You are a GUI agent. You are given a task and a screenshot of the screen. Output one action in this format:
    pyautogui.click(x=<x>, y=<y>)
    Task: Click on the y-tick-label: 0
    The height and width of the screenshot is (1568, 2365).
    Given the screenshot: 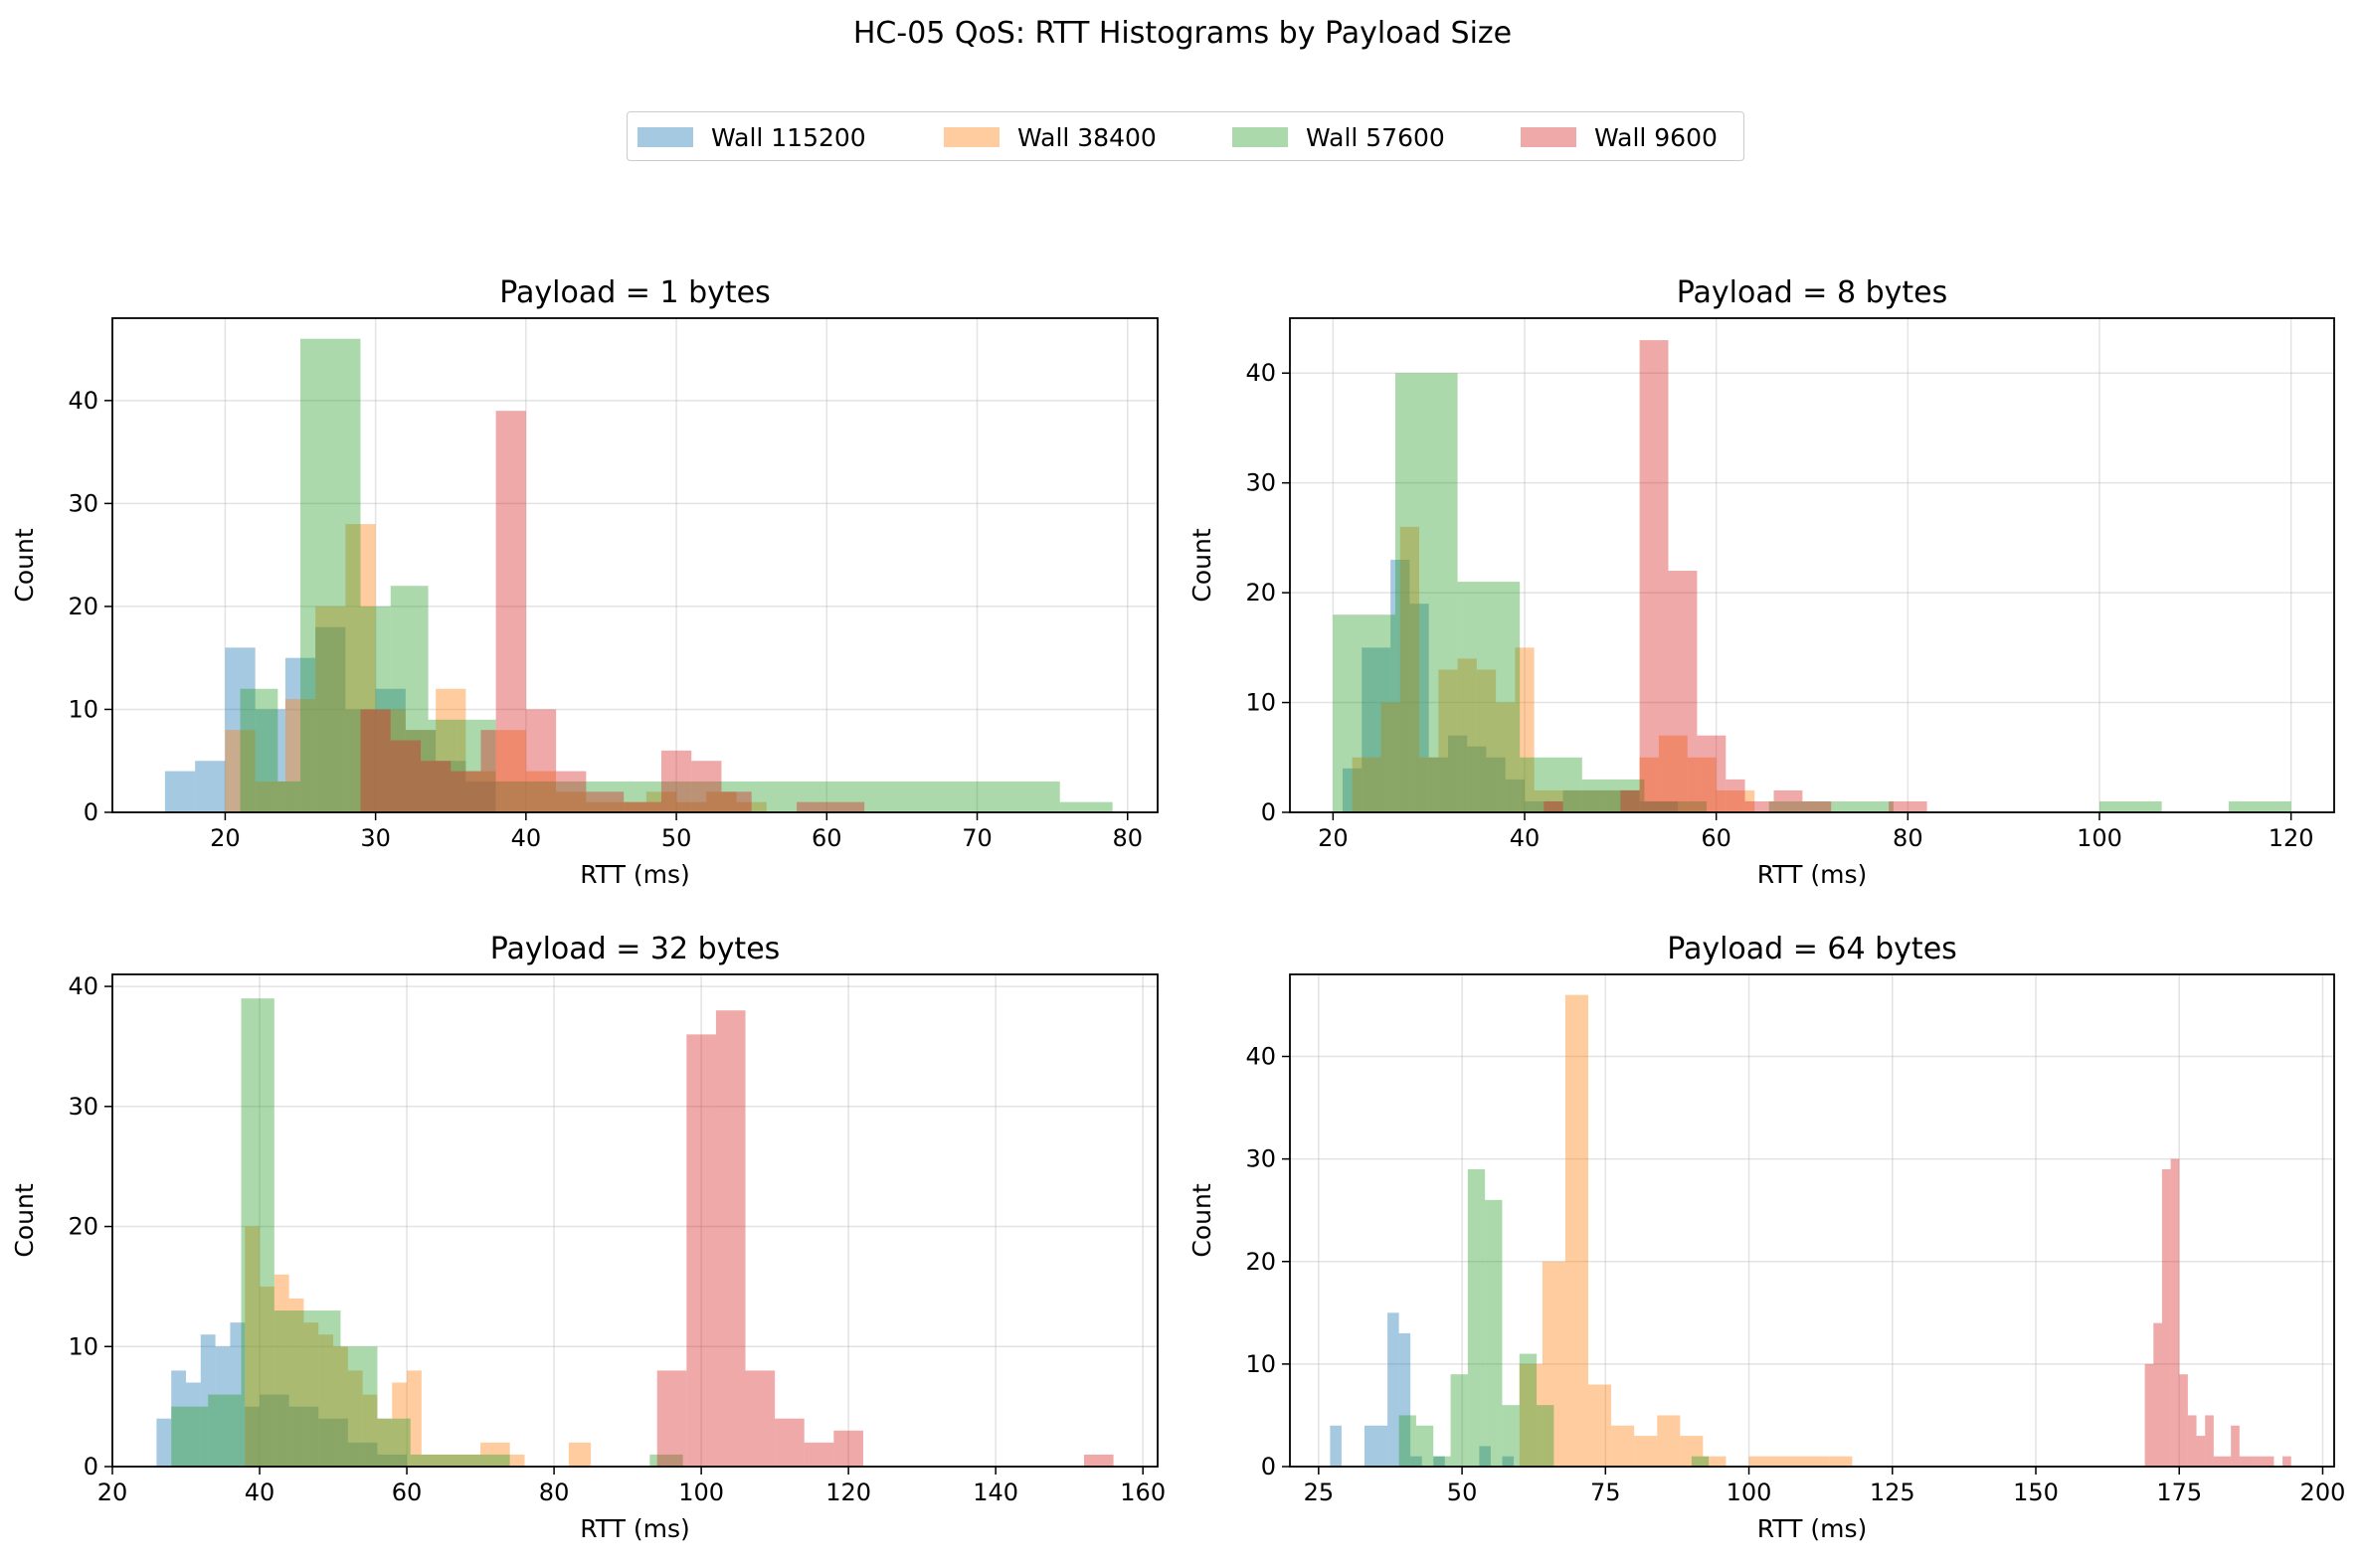 What is the action you would take?
    pyautogui.click(x=1268, y=812)
    